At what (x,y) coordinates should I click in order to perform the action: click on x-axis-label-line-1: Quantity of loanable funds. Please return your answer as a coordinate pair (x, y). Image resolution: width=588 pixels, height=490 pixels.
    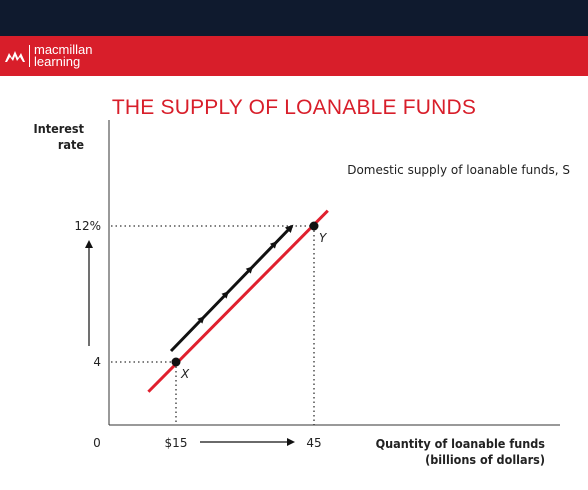
    Looking at the image, I should click on (461, 443).